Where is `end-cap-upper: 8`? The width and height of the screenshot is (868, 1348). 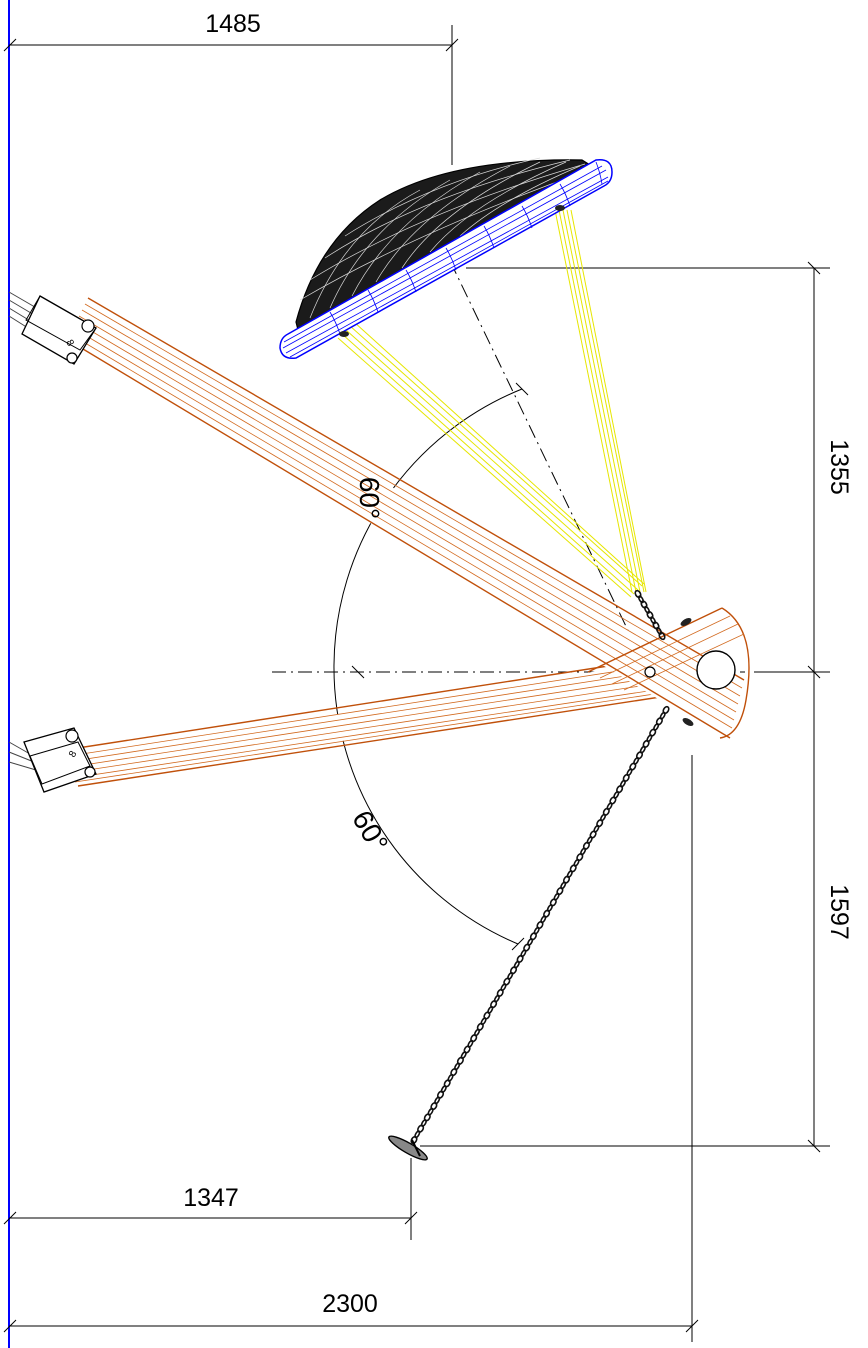 end-cap-upper: 8 is located at coordinates (52, 328).